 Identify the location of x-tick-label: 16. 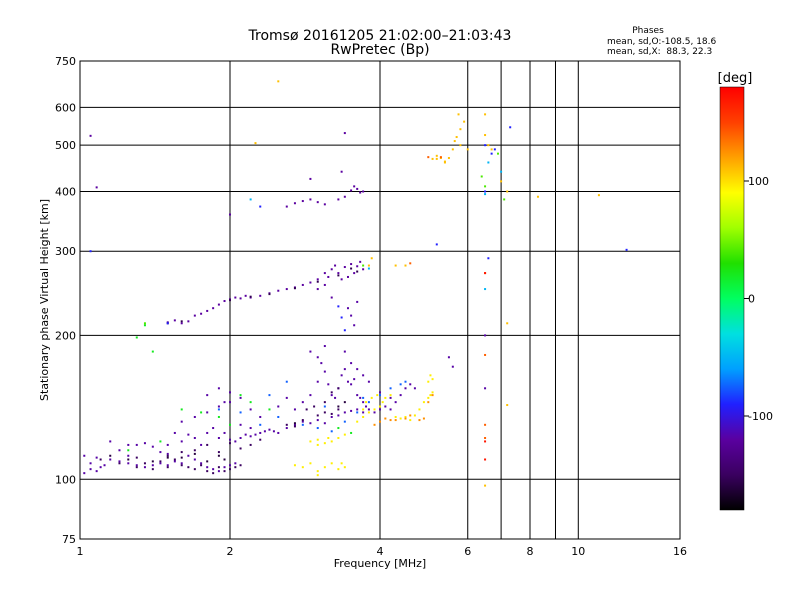
(680, 551).